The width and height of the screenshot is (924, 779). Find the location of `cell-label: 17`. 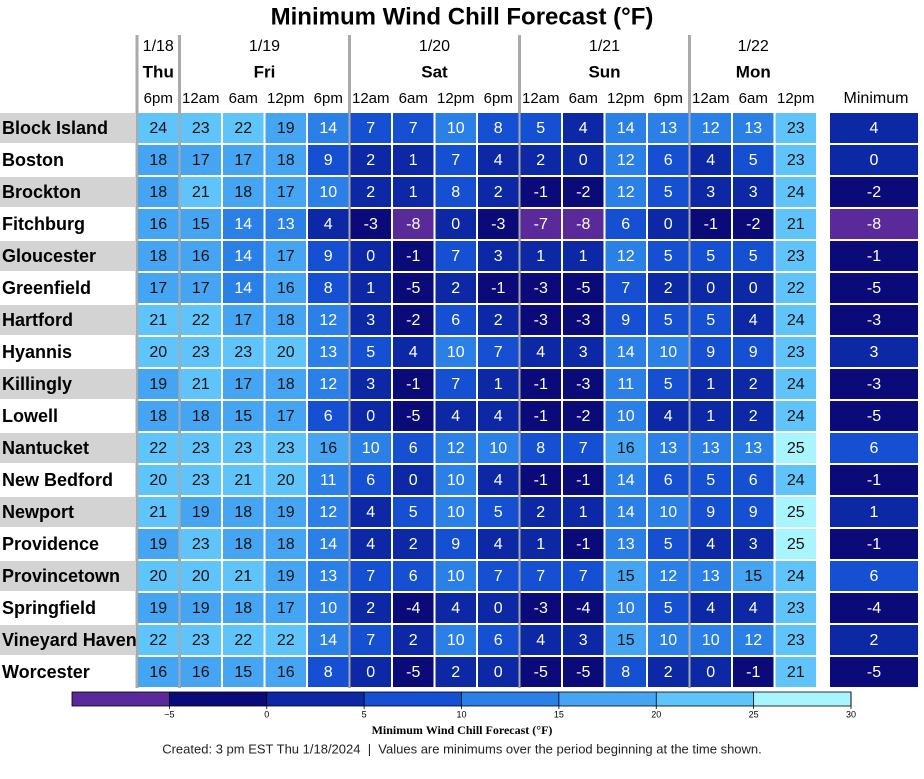

cell-label: 17 is located at coordinates (286, 256).